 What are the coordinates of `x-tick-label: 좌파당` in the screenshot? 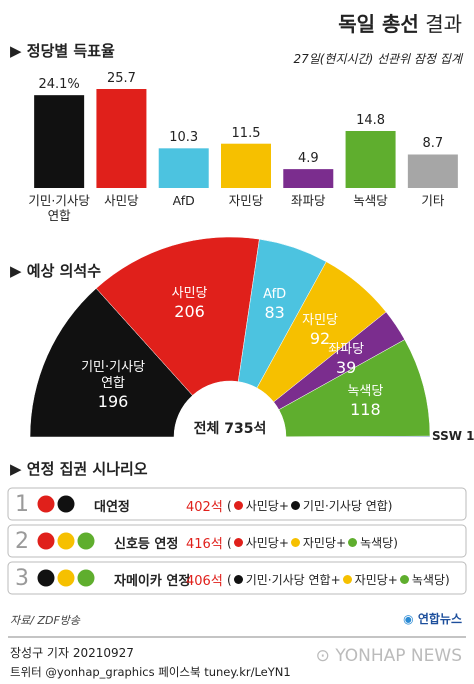 It's located at (308, 200).